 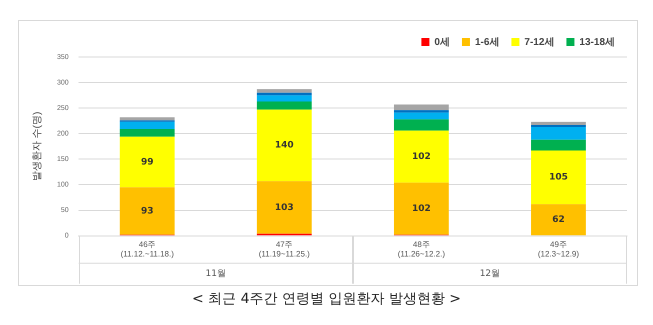 What do you see at coordinates (539, 42) in the screenshot?
I see `legend-label: 7-12세` at bounding box center [539, 42].